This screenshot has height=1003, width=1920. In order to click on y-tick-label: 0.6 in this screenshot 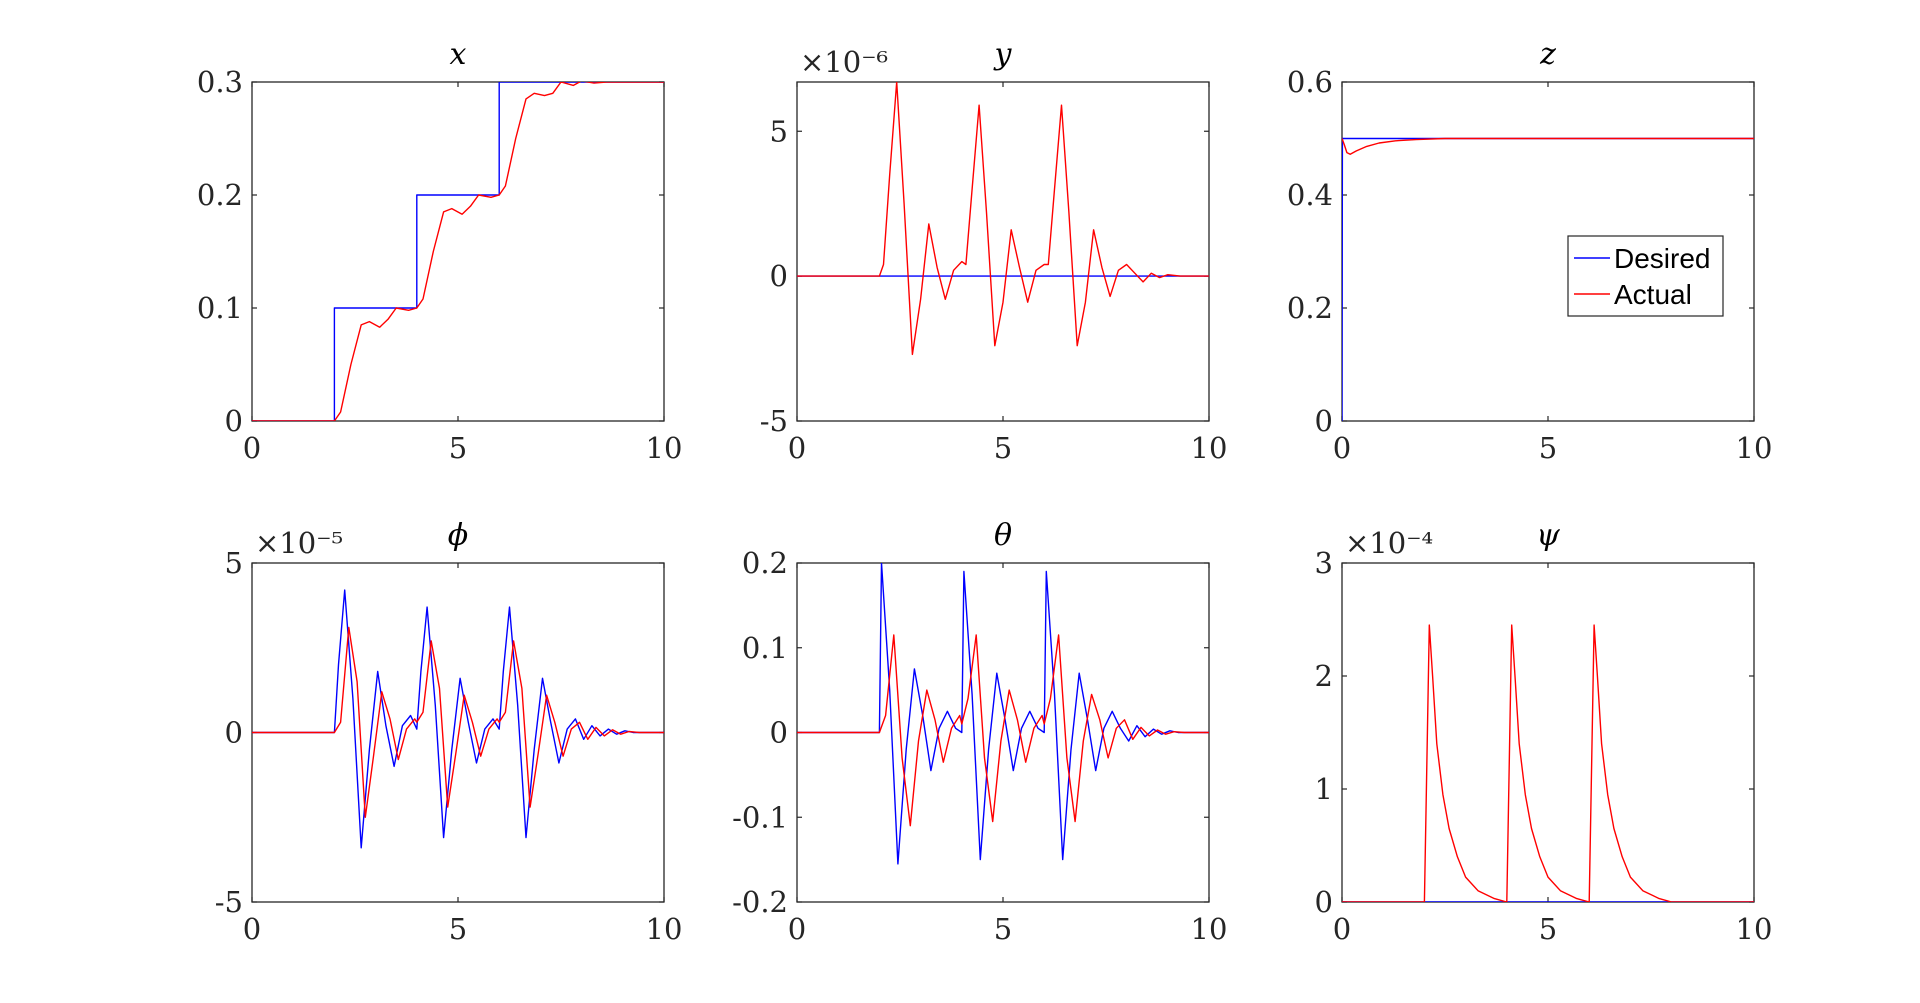, I will do `click(1310, 82)`.